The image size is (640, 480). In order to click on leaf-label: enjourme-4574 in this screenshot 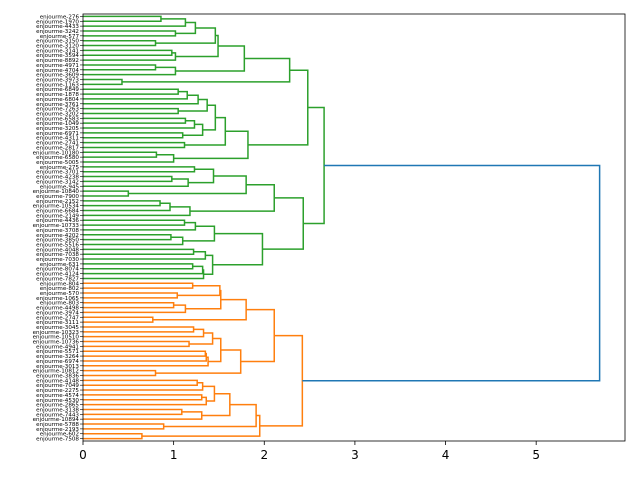, I will do `click(57, 396)`.